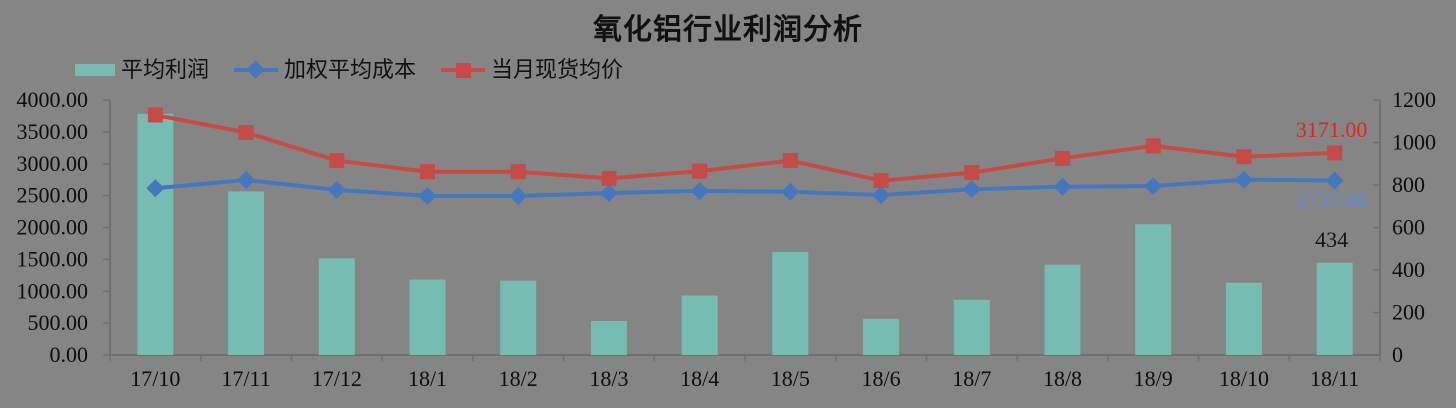  What do you see at coordinates (165, 69) in the screenshot?
I see `legend-label-average-profit: 平均利润` at bounding box center [165, 69].